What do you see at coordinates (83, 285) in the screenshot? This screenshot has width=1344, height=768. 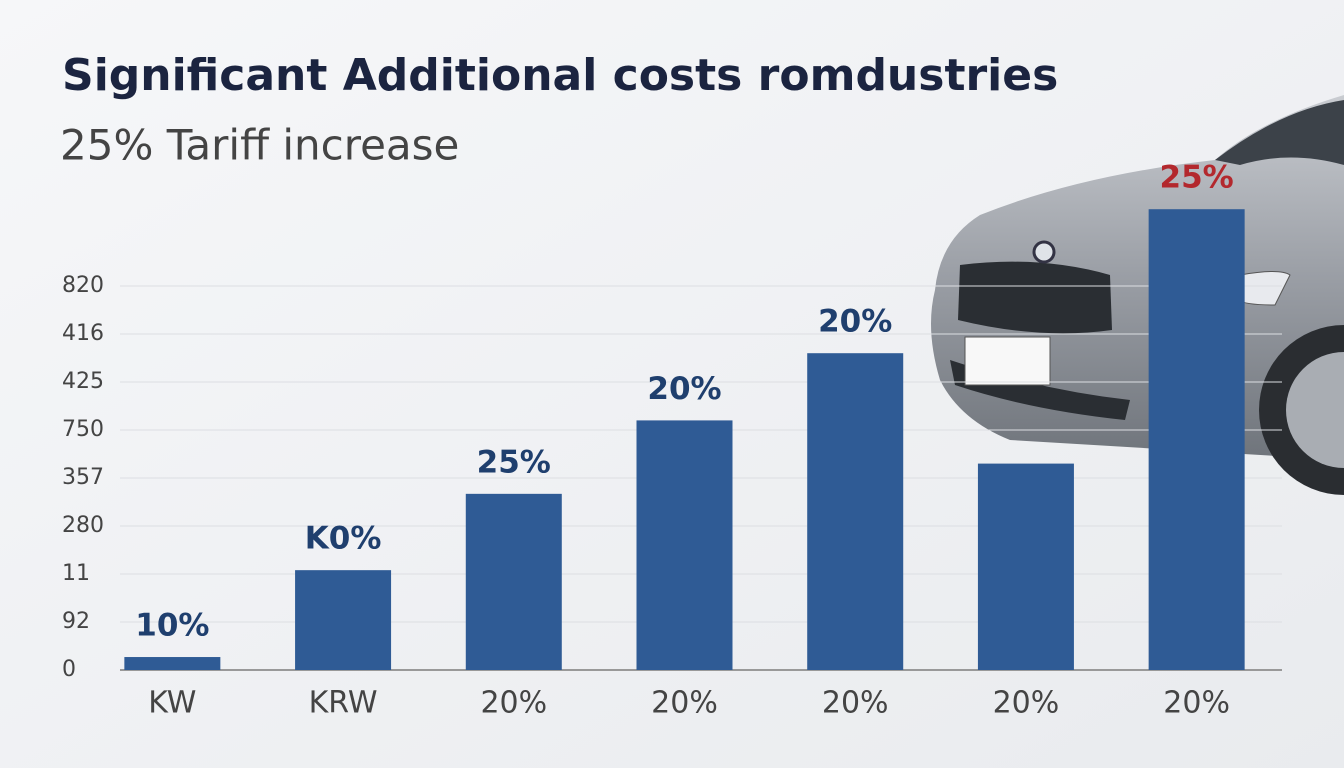 I see `y-tick-label: 820` at bounding box center [83, 285].